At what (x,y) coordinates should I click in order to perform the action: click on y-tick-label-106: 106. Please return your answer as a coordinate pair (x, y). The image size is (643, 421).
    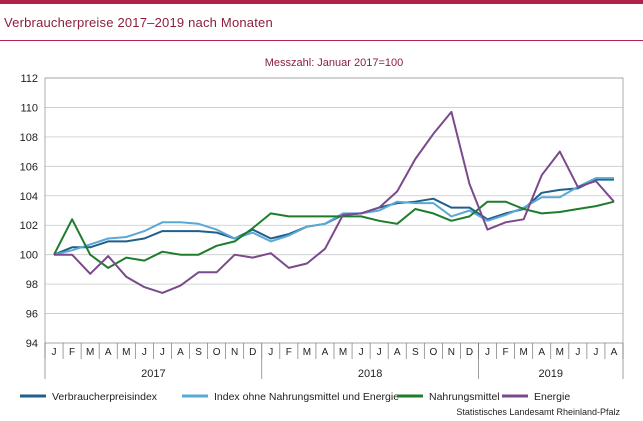
    Looking at the image, I should click on (29, 167).